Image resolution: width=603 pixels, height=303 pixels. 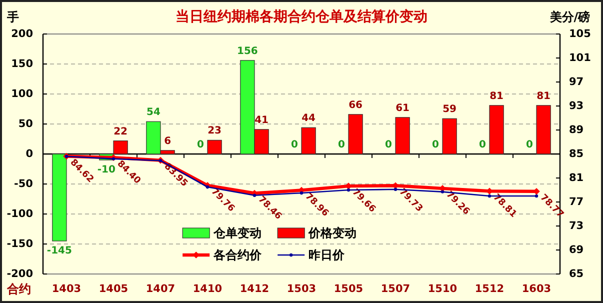 What do you see at coordinates (576, 154) in the screenshot?
I see `y2-tick-label: 85` at bounding box center [576, 154].